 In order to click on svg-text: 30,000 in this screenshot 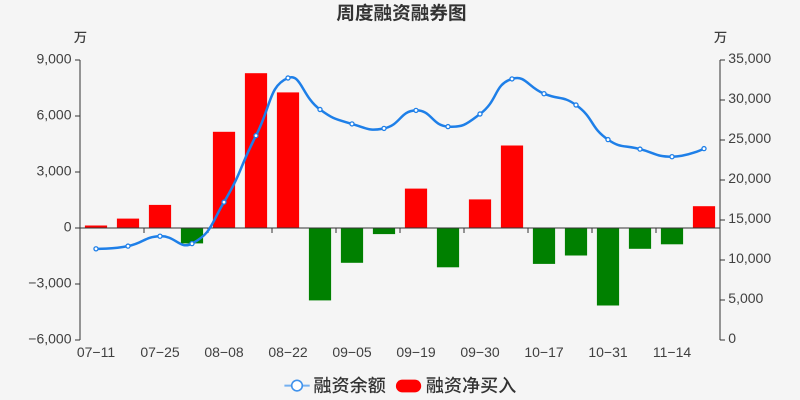, I will do `click(749, 98)`.